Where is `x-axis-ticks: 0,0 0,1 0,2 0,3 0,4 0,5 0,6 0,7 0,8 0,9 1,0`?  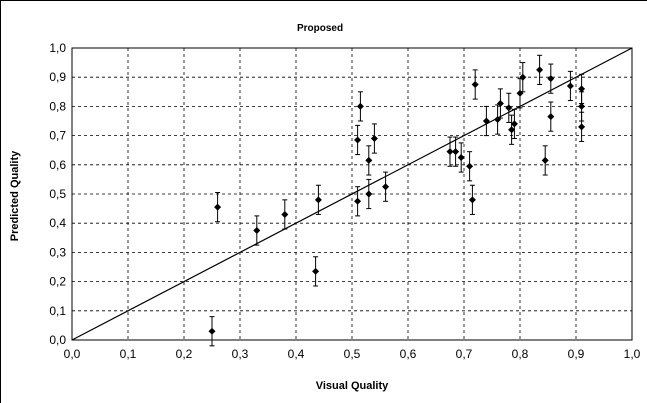
x-axis-ticks: 0,0 0,1 0,2 0,3 0,4 0,5 0,6 0,7 0,8 0,9 1,0 is located at coordinates (352, 354).